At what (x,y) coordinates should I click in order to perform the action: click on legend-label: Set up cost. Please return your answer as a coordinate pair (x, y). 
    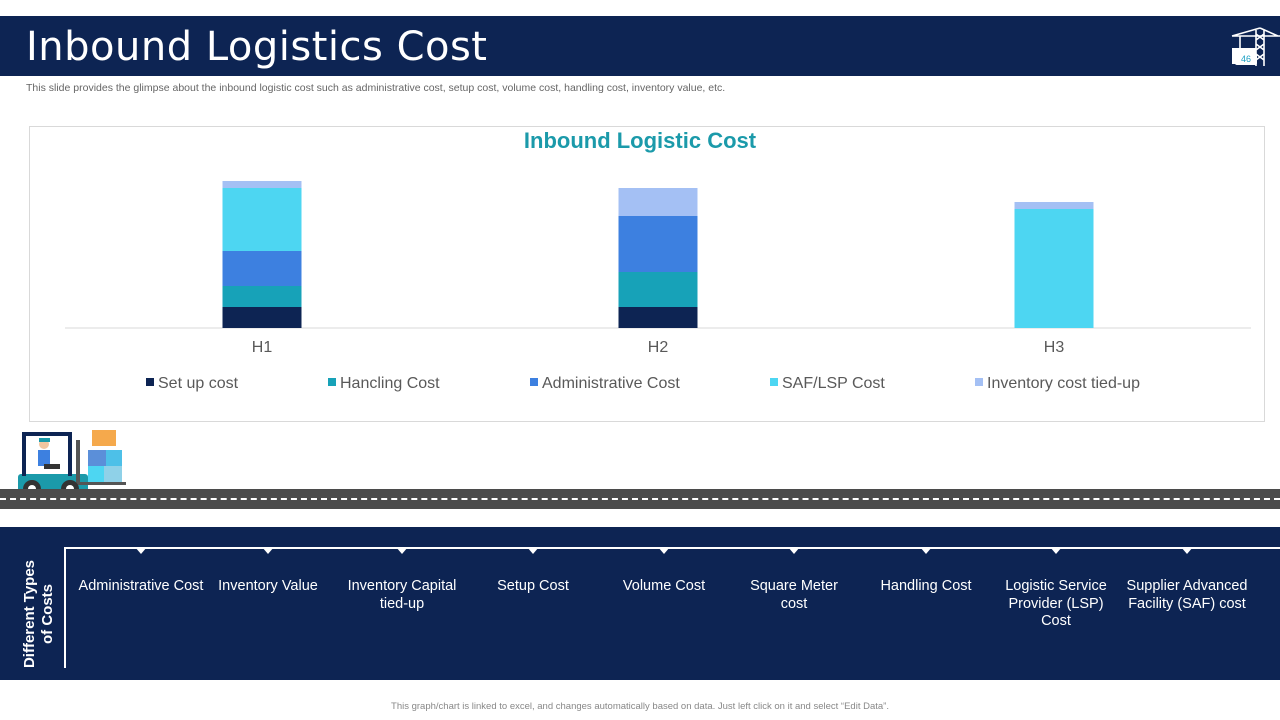
    Looking at the image, I should click on (198, 383).